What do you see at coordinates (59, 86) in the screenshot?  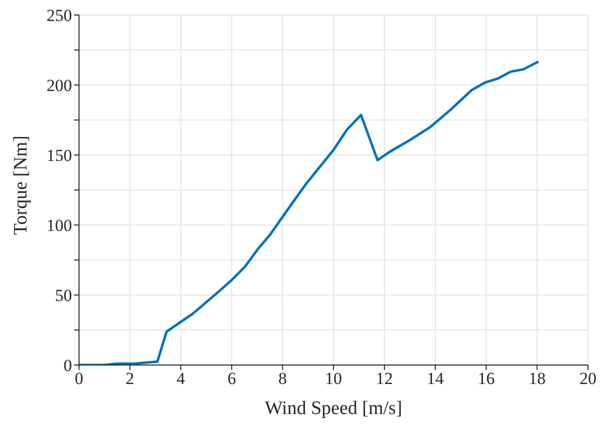 I see `y-tick-label: 200` at bounding box center [59, 86].